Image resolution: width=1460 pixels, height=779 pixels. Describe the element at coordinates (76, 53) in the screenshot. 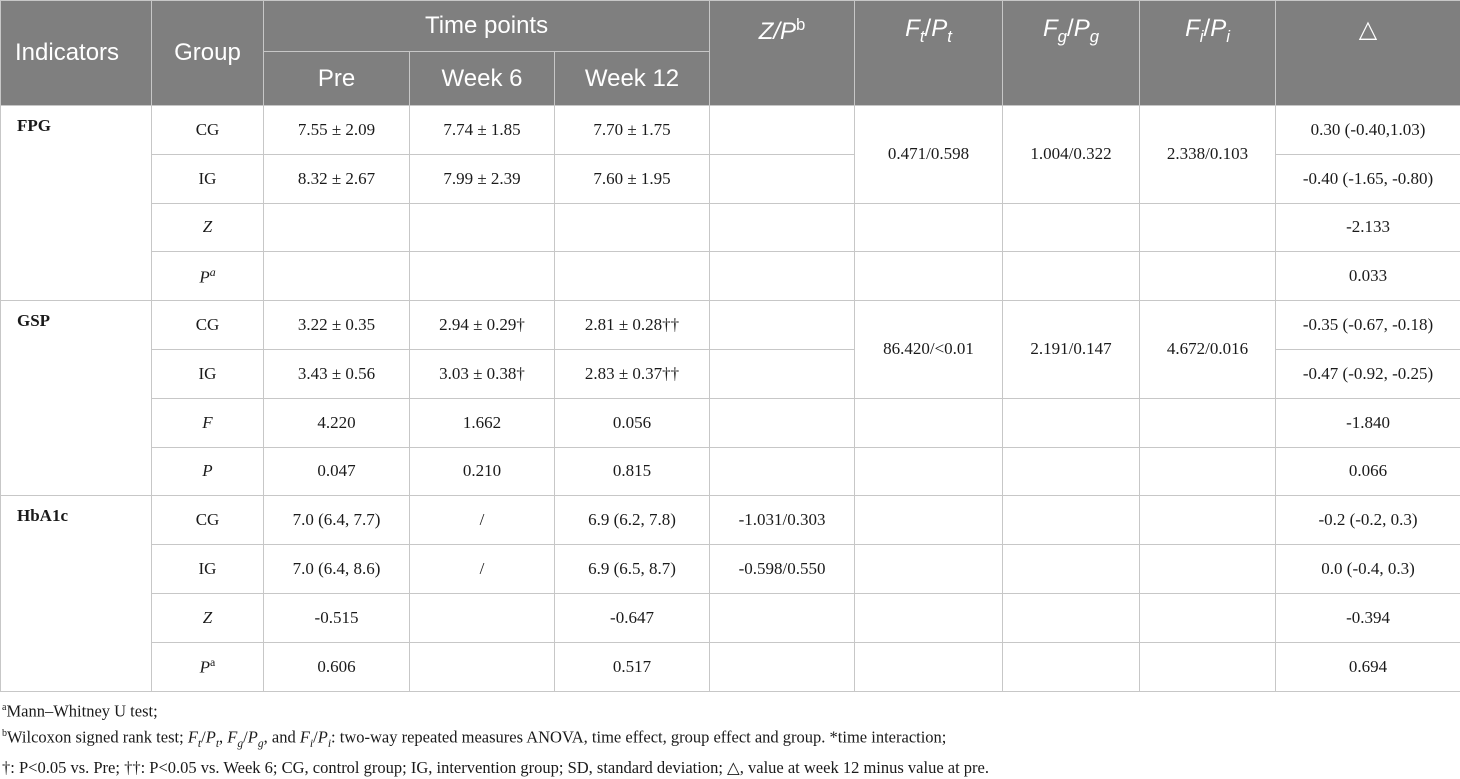

I see `header-indicators: Indicators` at that location.